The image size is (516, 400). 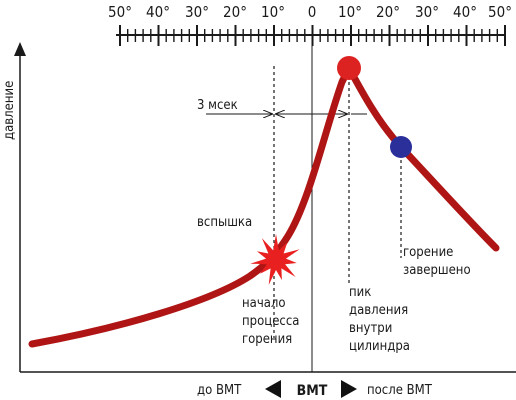 I want to click on combustion-end-marker, so click(x=401, y=147).